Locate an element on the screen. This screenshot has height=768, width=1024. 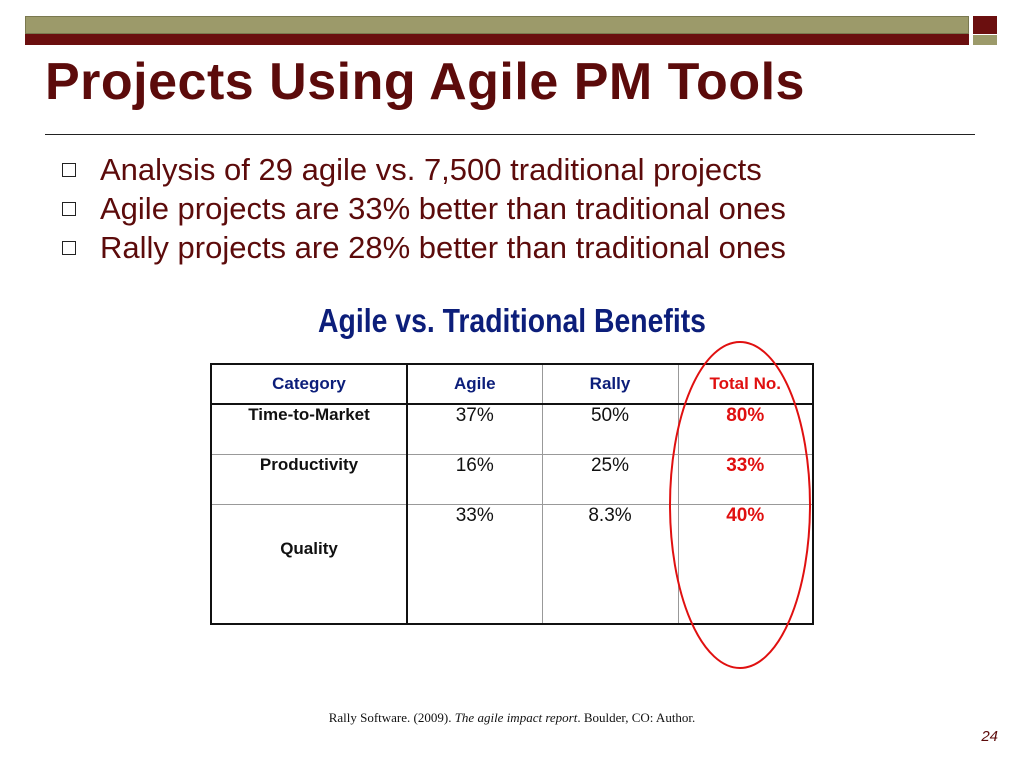
cell-rally: 25% is located at coordinates (610, 479).